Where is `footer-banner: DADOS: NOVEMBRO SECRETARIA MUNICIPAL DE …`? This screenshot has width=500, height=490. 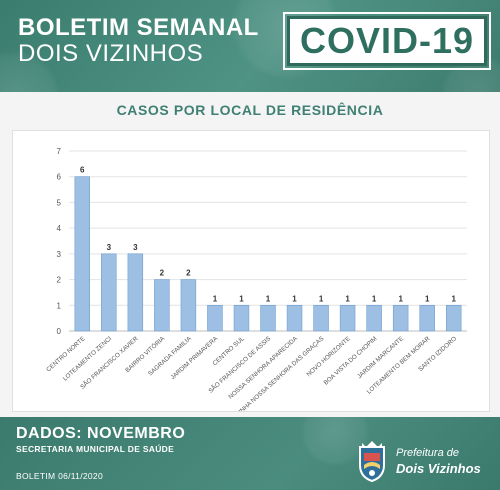
footer-banner: DADOS: NOVEMBRO SECRETARIA MUNICIPAL DE … is located at coordinates (250, 453).